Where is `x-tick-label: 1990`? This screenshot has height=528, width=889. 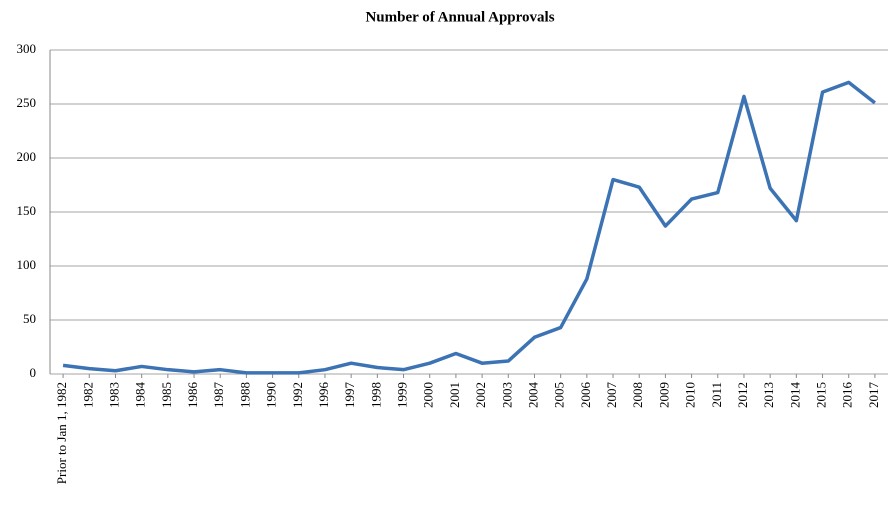 x-tick-label: 1990 is located at coordinates (271, 395).